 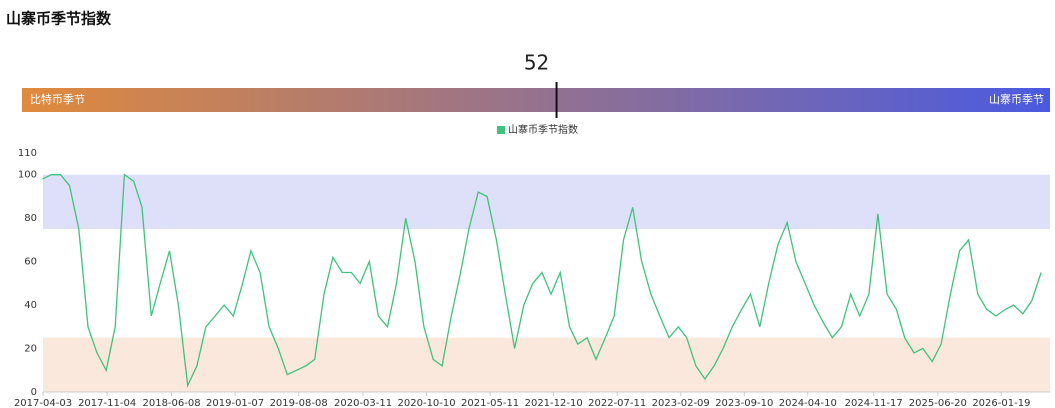 What do you see at coordinates (744, 403) in the screenshot?
I see `x-tick-label: 2023-09-10` at bounding box center [744, 403].